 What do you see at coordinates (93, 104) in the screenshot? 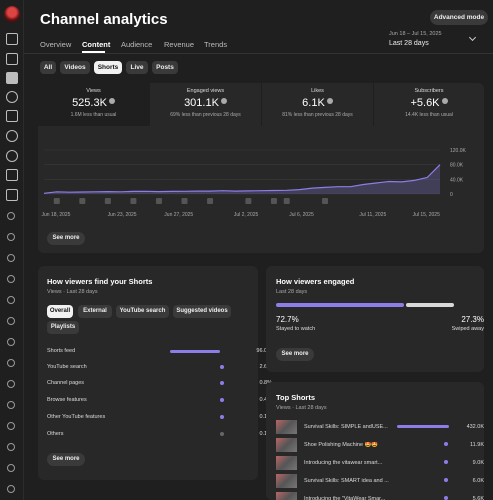
I see `metric-views: Views 525.3K 1.6M less than usual` at bounding box center [93, 104].